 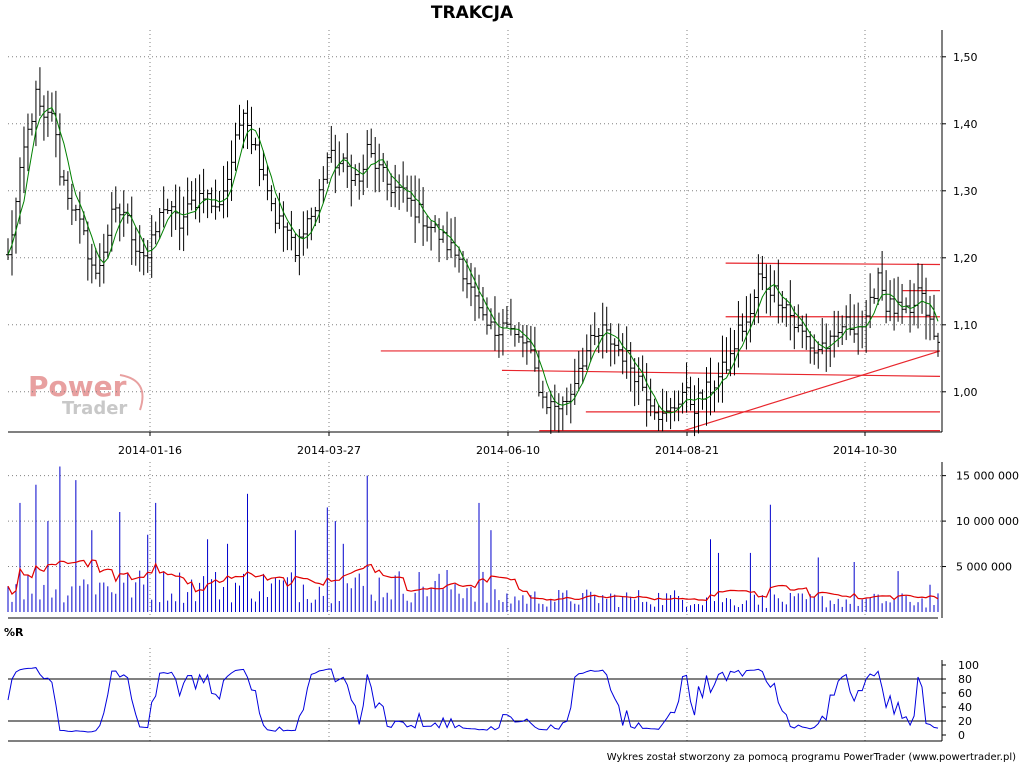 I want to click on williams-r-tick-label: 20, so click(x=965, y=721).